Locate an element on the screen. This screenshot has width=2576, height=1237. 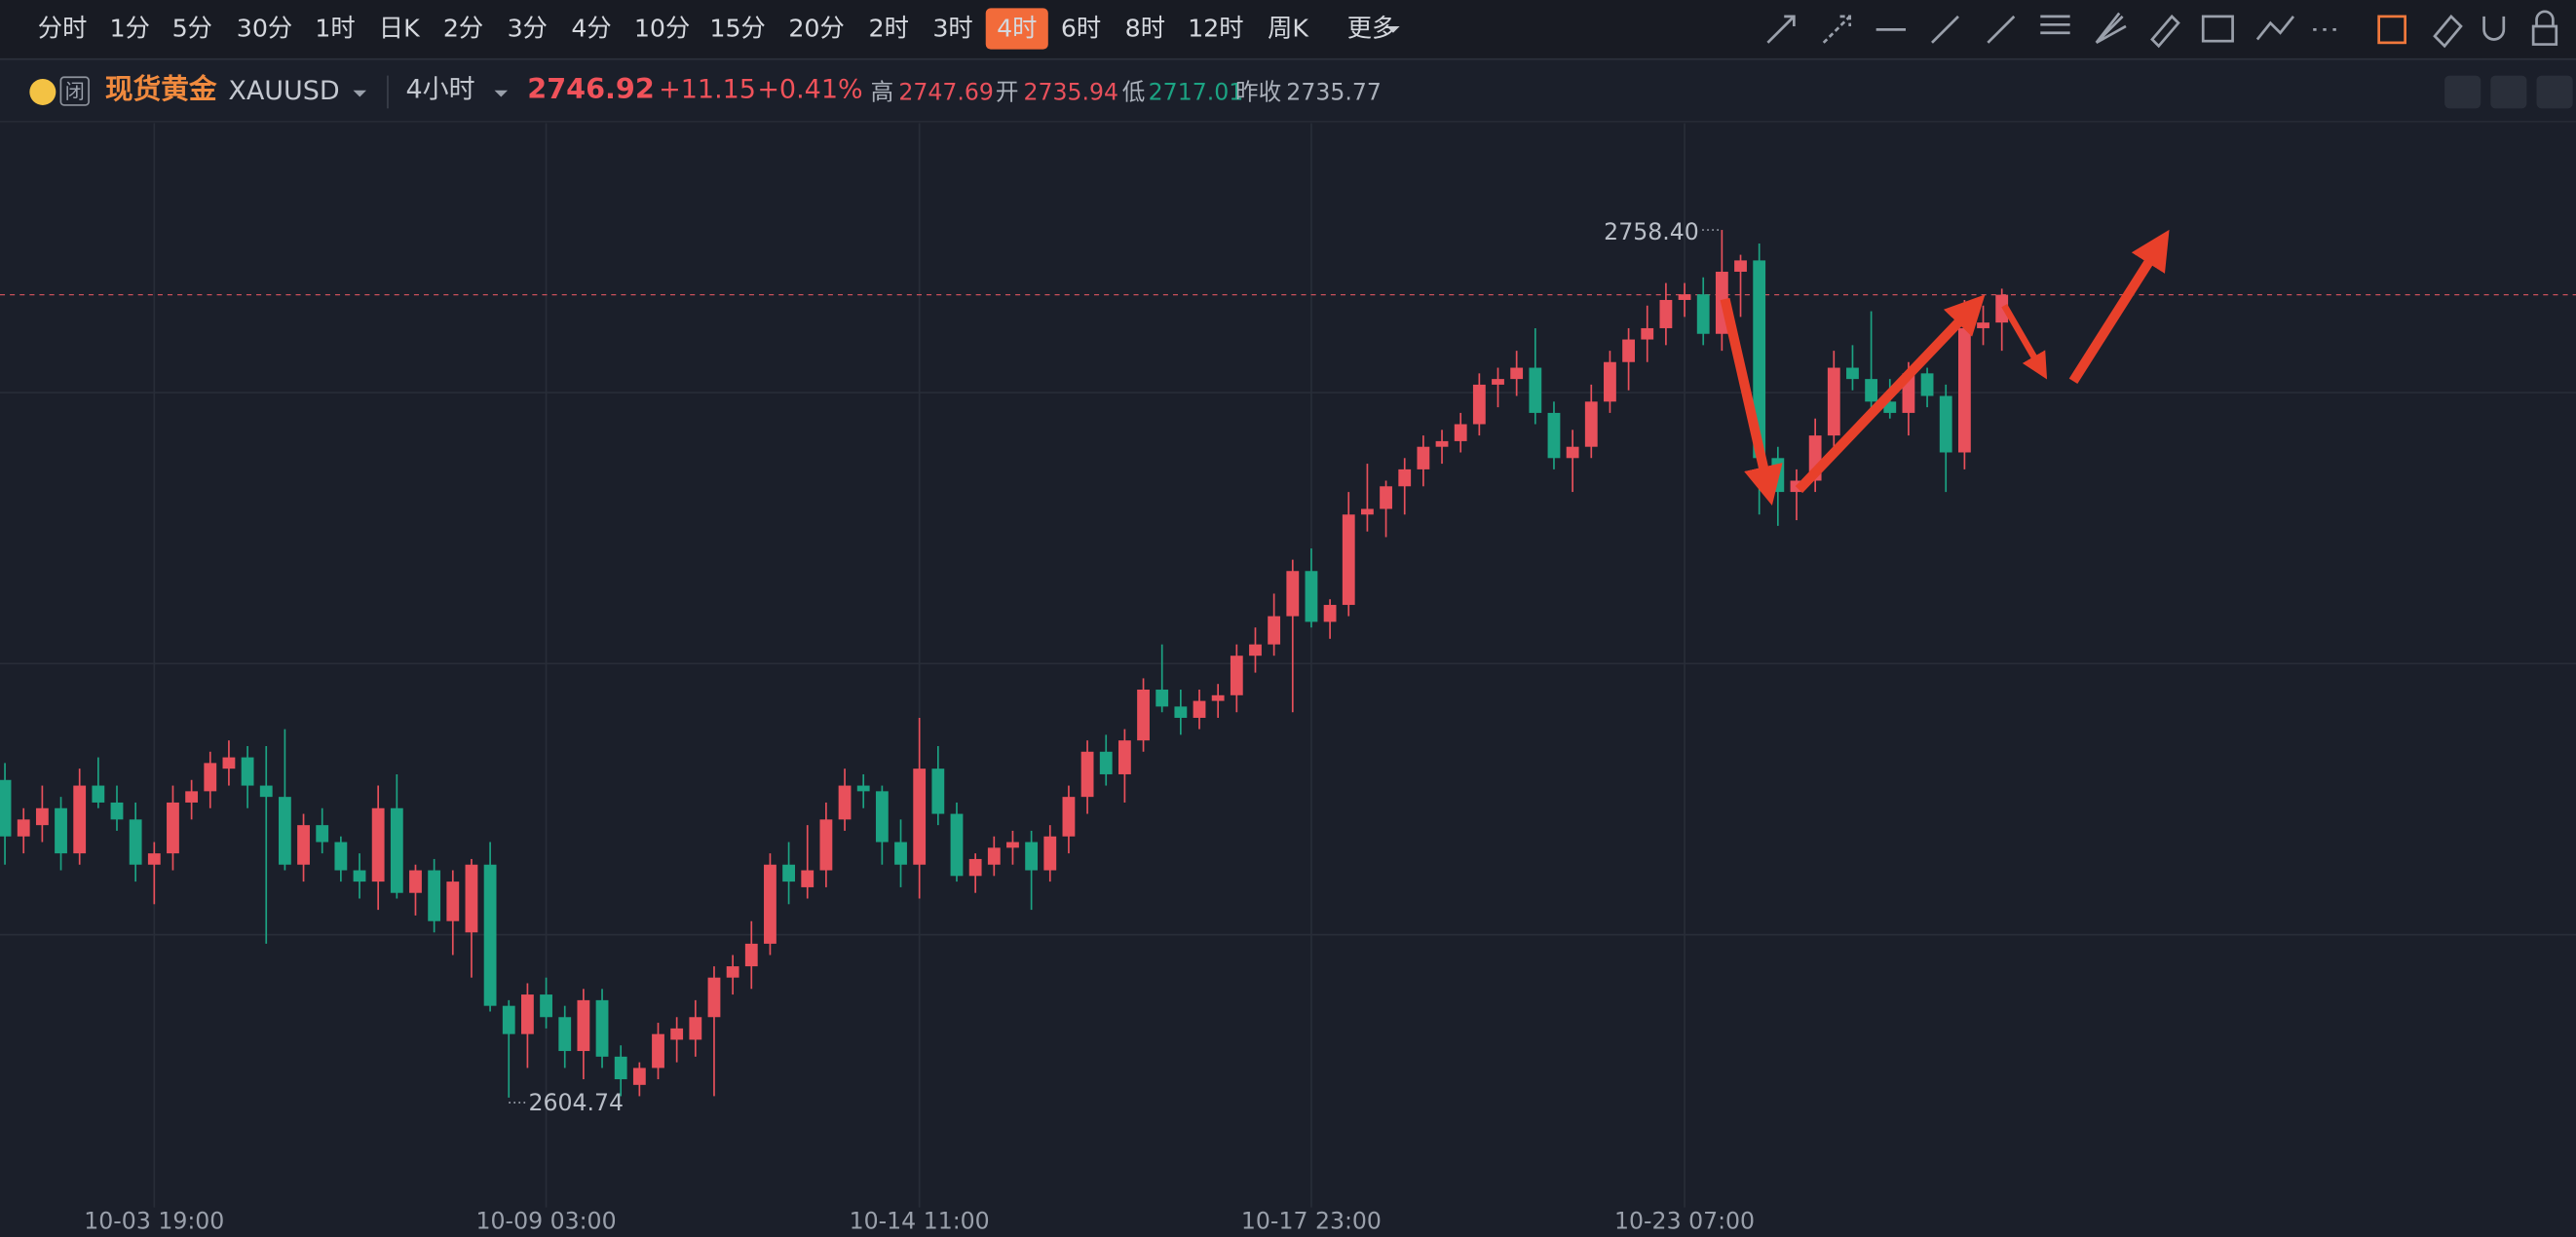
period-tab: 周K is located at coordinates (1288, 28).